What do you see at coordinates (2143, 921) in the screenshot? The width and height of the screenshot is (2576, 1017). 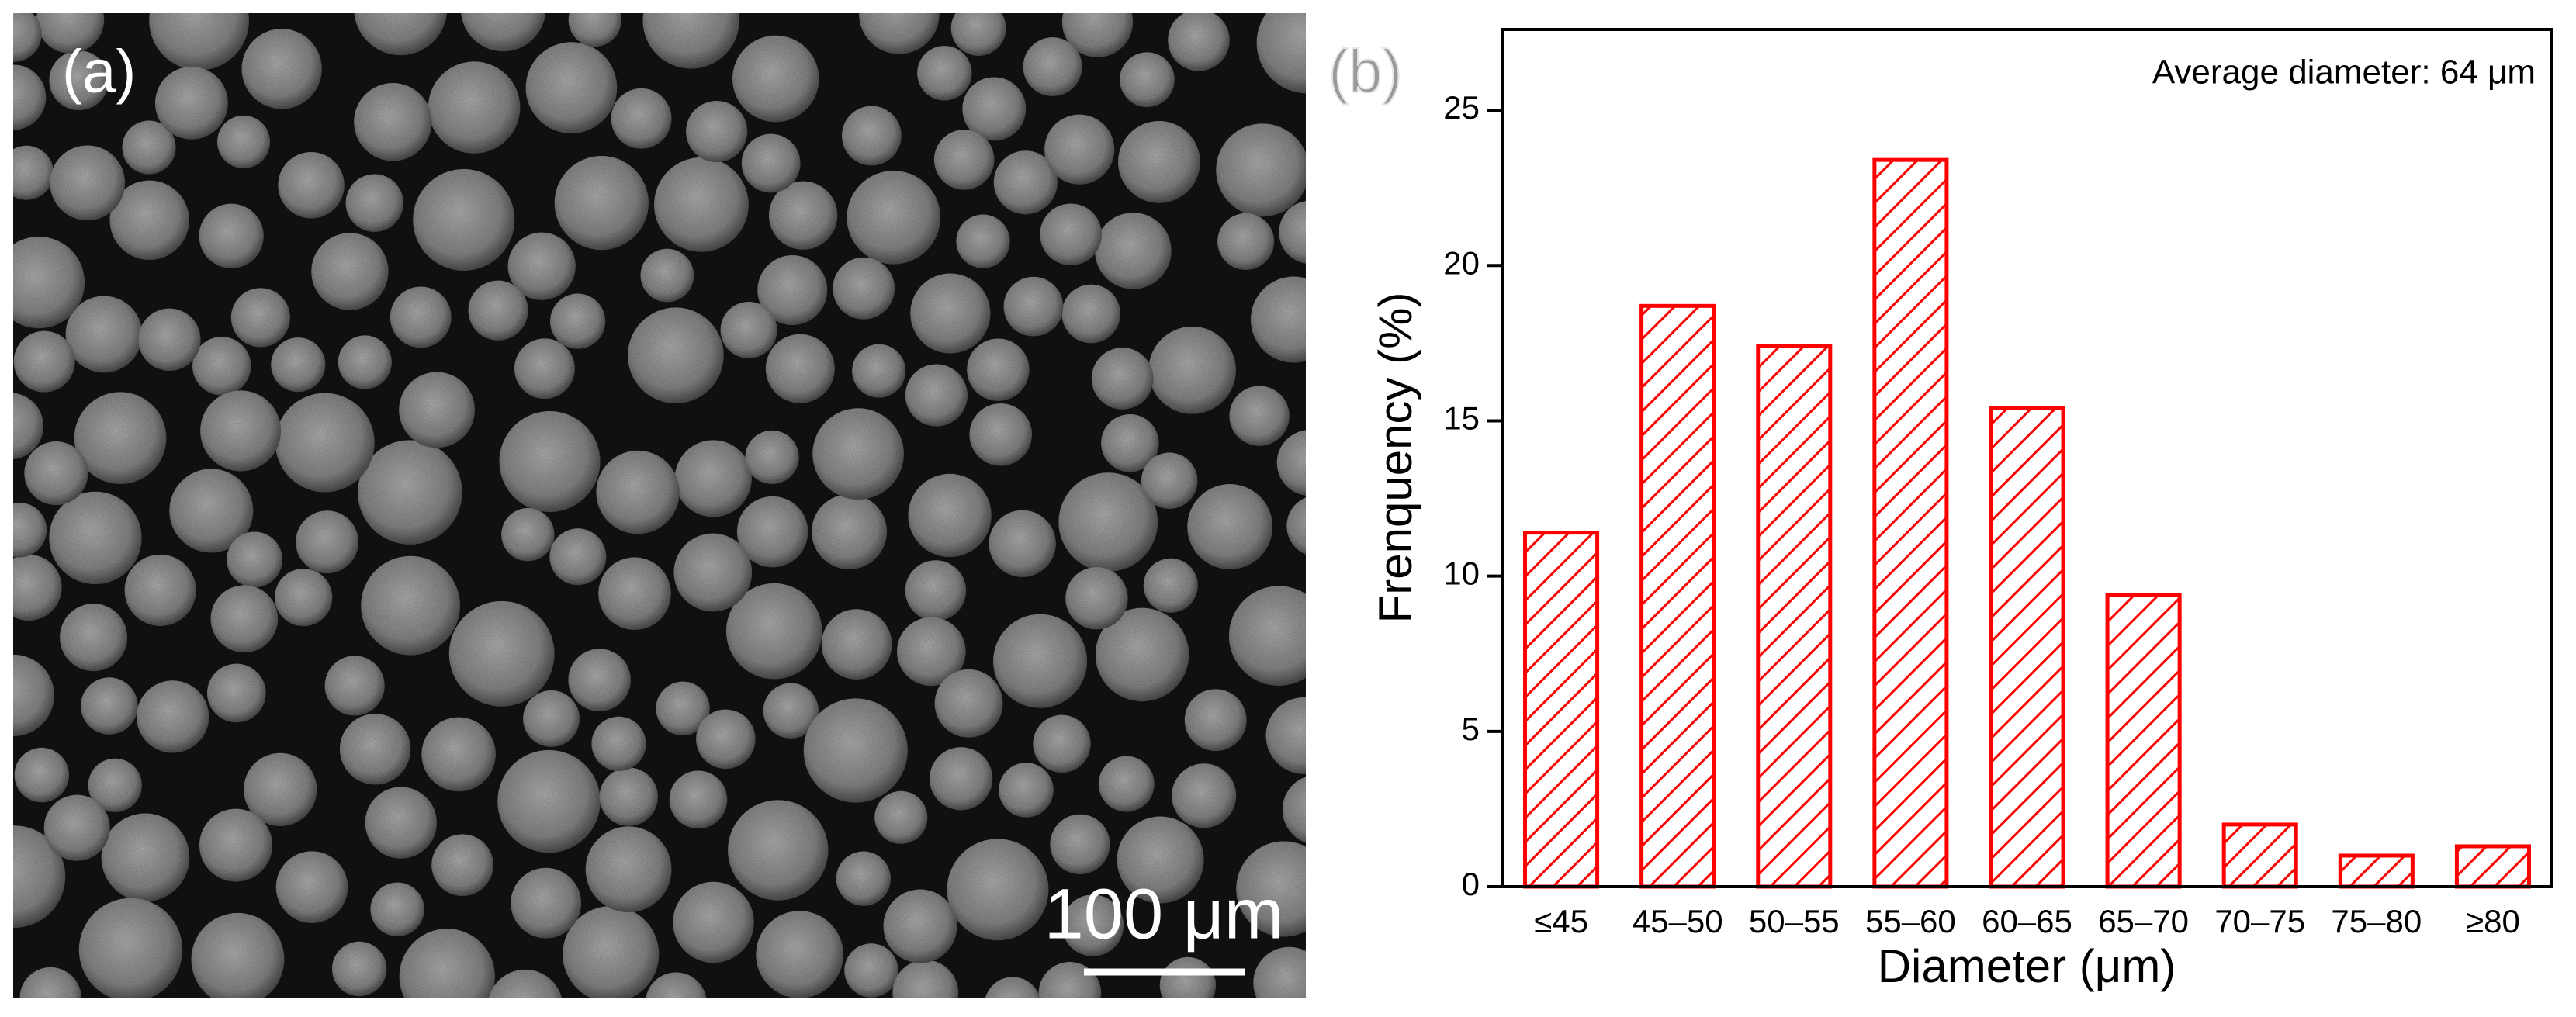 I see `x-tick-label: 65–70` at bounding box center [2143, 921].